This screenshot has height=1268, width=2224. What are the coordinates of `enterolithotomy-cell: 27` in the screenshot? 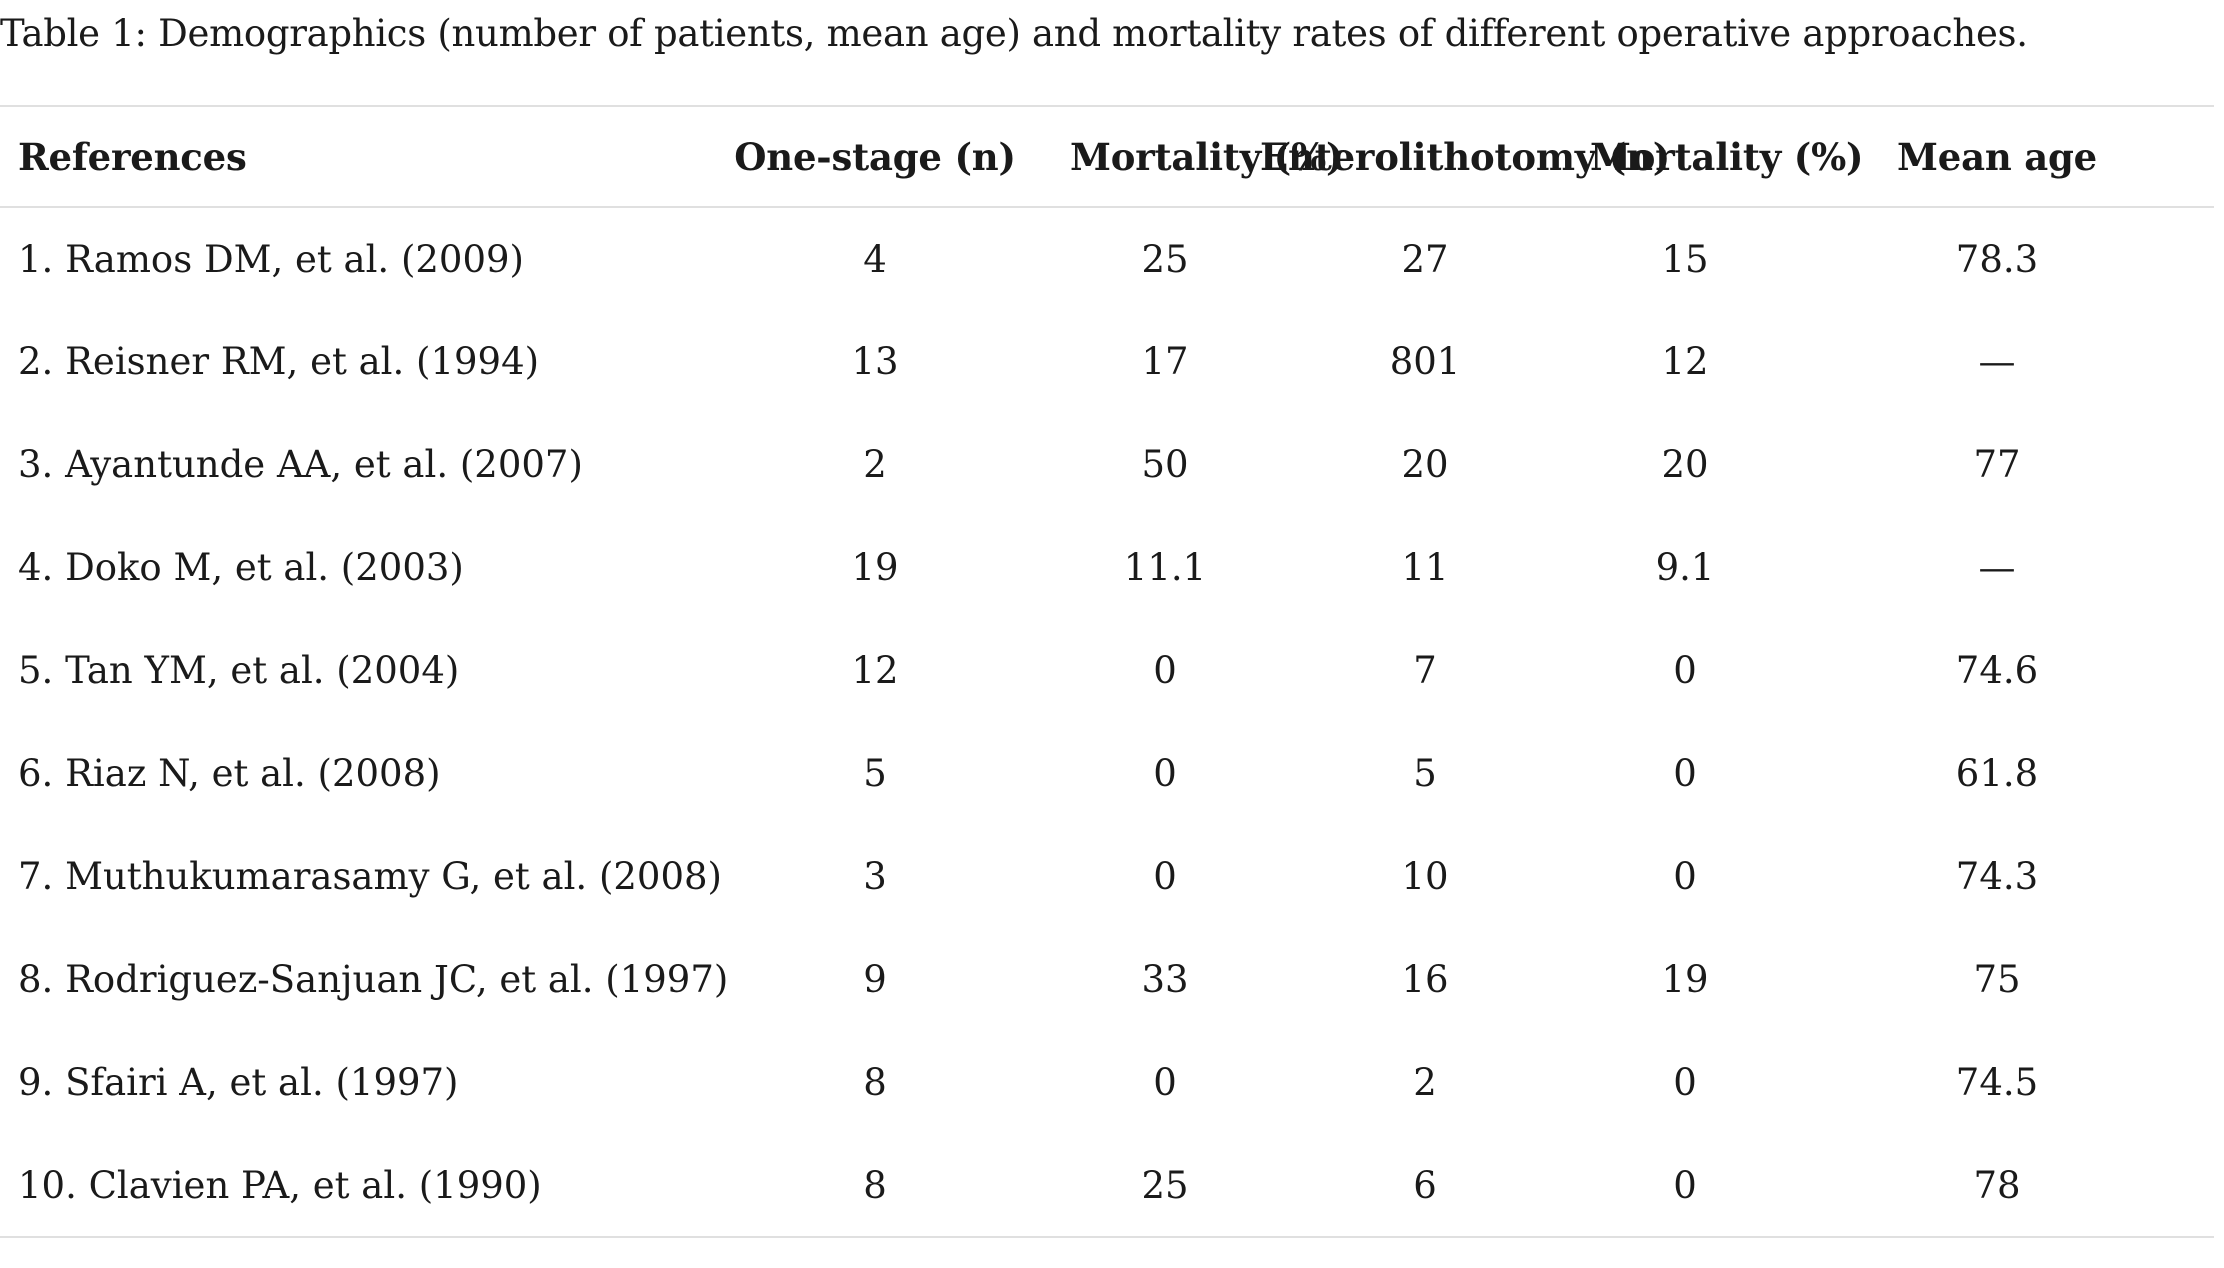 It's located at (1425, 259).